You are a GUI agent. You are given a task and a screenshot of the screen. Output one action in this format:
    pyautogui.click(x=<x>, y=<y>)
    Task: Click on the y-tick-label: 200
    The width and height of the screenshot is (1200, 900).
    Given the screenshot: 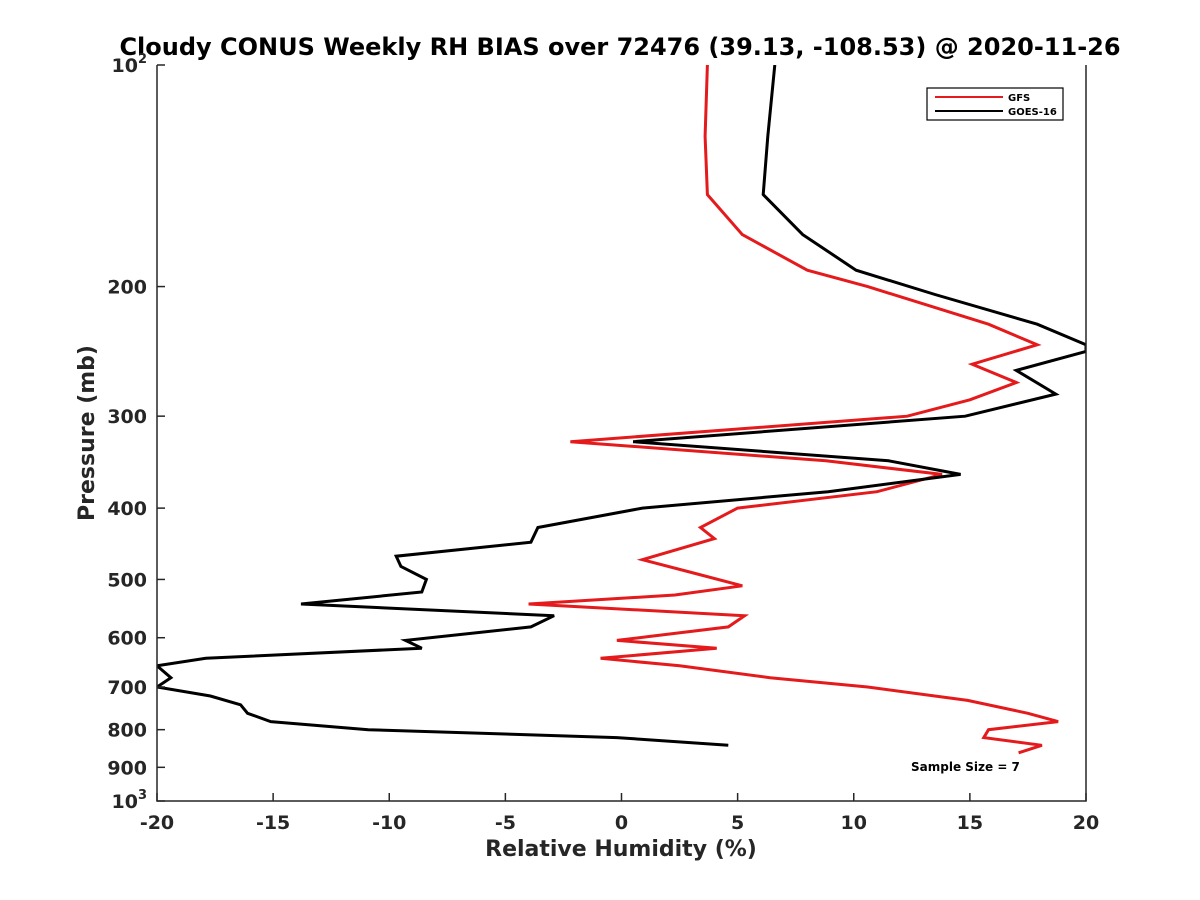 What is the action you would take?
    pyautogui.click(x=127, y=288)
    